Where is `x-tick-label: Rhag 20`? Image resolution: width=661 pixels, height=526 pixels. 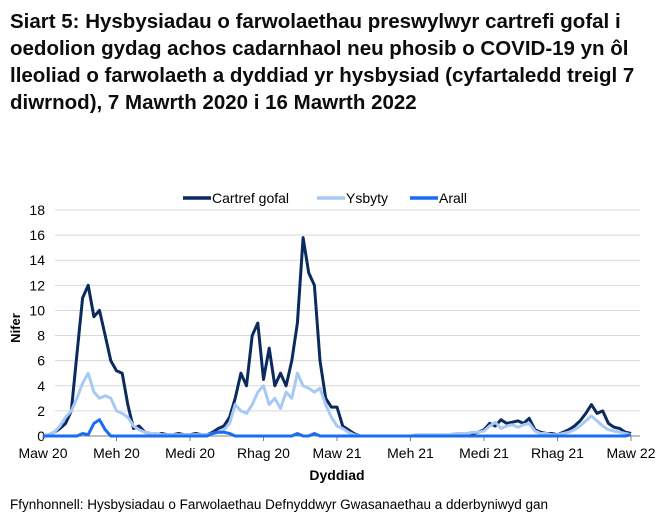 x-tick-label: Rhag 20 is located at coordinates (263, 453).